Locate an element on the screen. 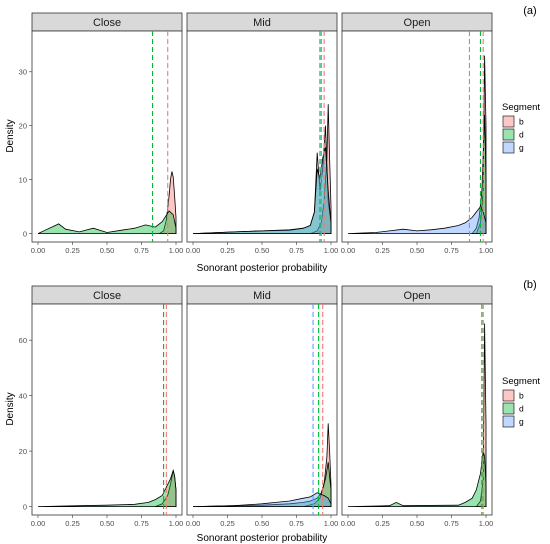 The height and width of the screenshot is (544, 550). y-tick-label: 30 is located at coordinates (23, 71).